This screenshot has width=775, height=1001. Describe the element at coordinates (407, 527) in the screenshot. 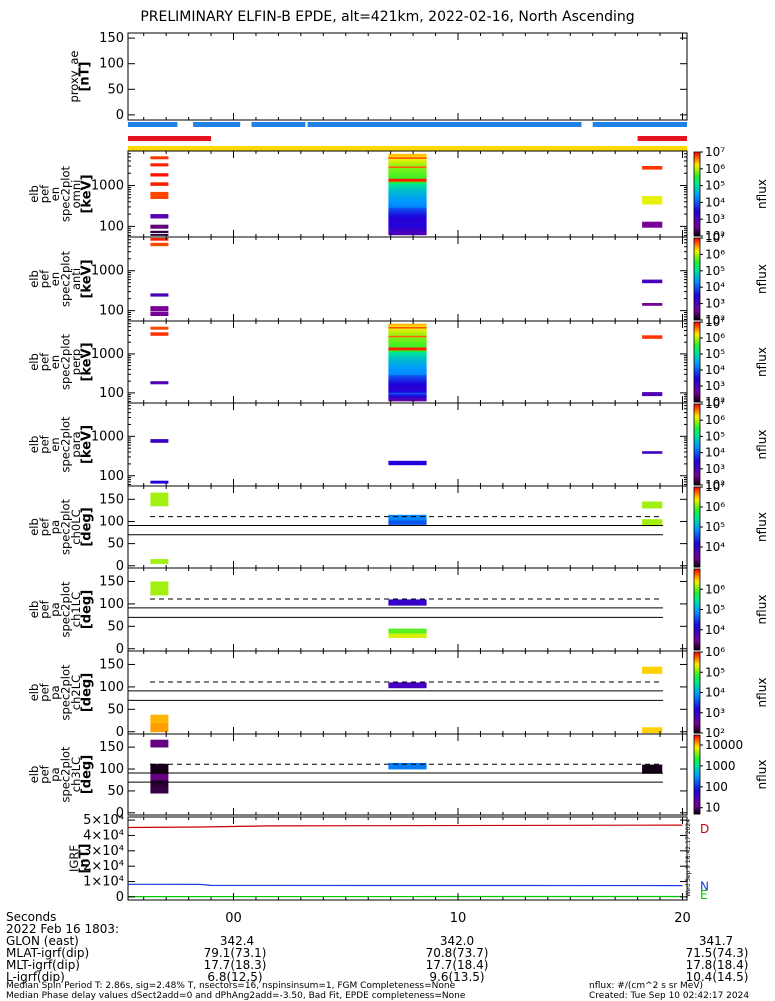

I see `pa_ch0LC-frame` at that location.